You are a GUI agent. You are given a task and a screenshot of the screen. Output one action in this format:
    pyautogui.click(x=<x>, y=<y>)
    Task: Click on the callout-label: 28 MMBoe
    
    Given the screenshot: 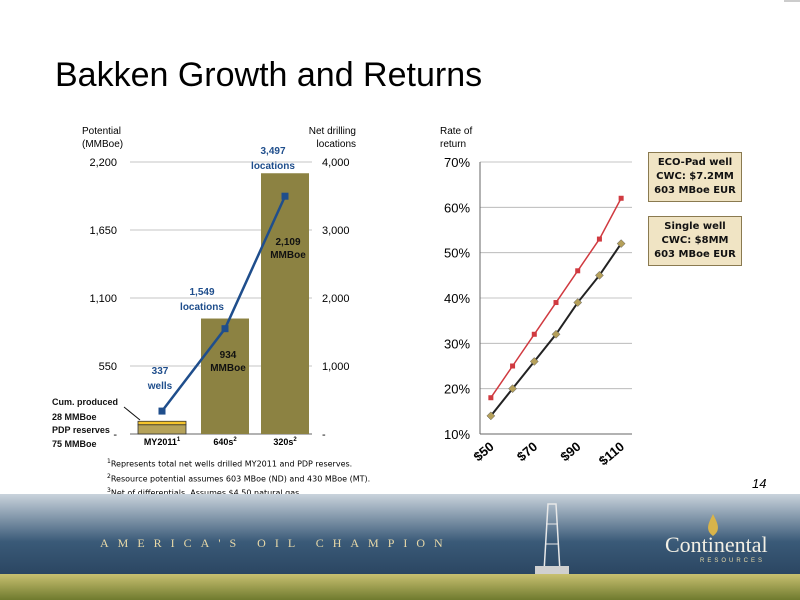 What is the action you would take?
    pyautogui.click(x=74, y=417)
    